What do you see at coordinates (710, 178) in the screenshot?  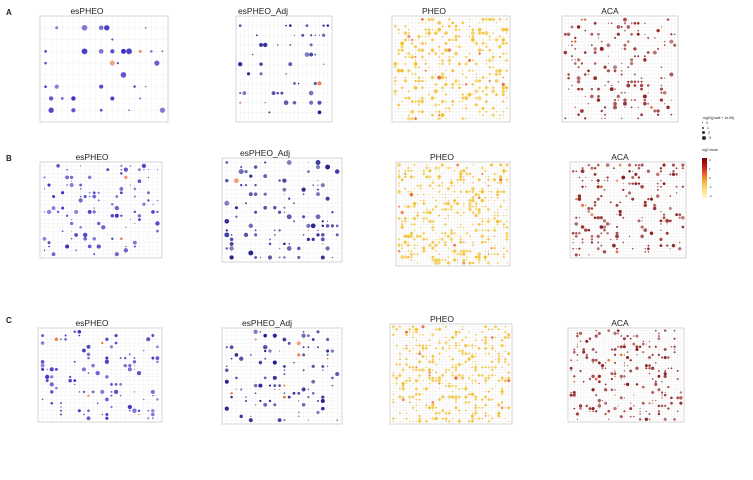 I see `cbar-tick-2: 0` at bounding box center [710, 178].